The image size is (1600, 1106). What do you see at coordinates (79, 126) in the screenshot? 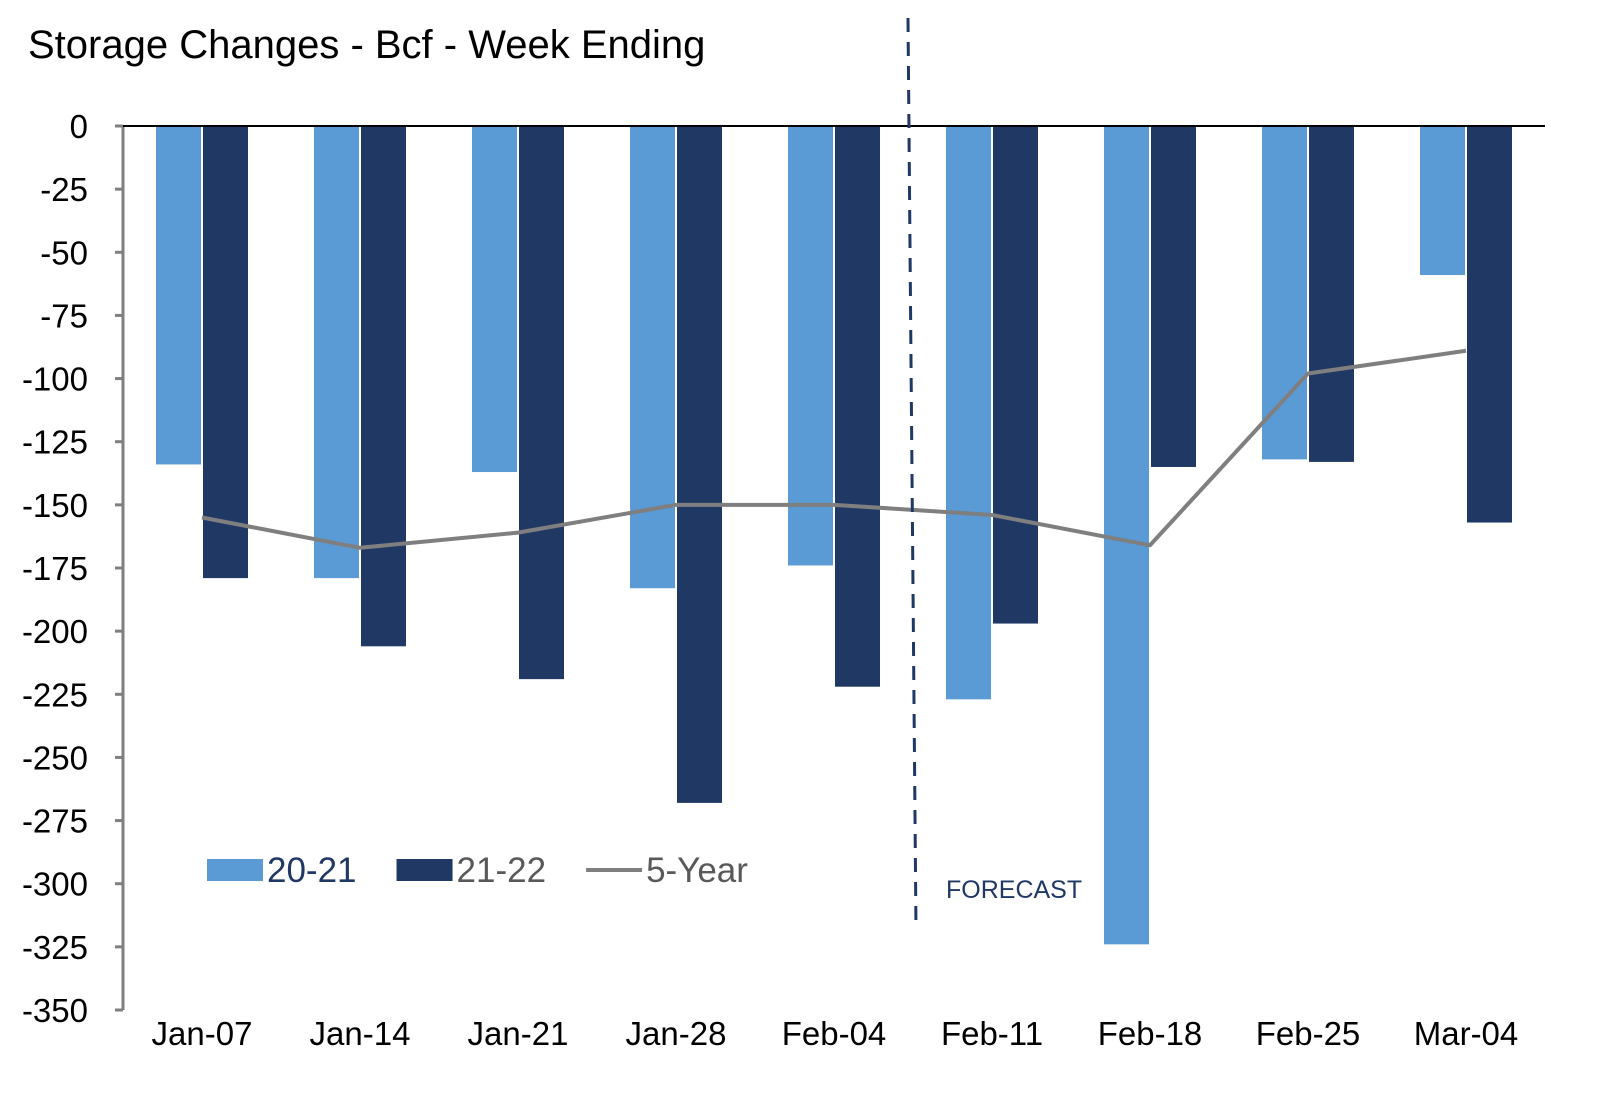
I see `y-tick-label: 0` at bounding box center [79, 126].